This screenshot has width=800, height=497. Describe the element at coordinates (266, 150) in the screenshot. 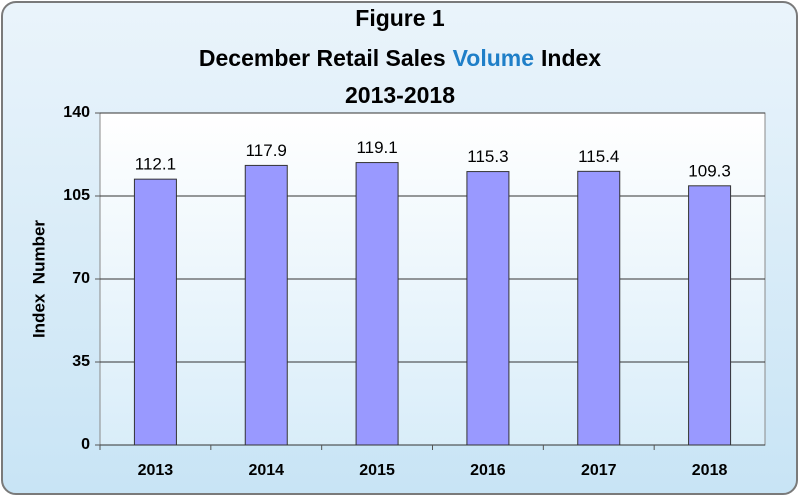

I see `value-label: 117.9` at that location.